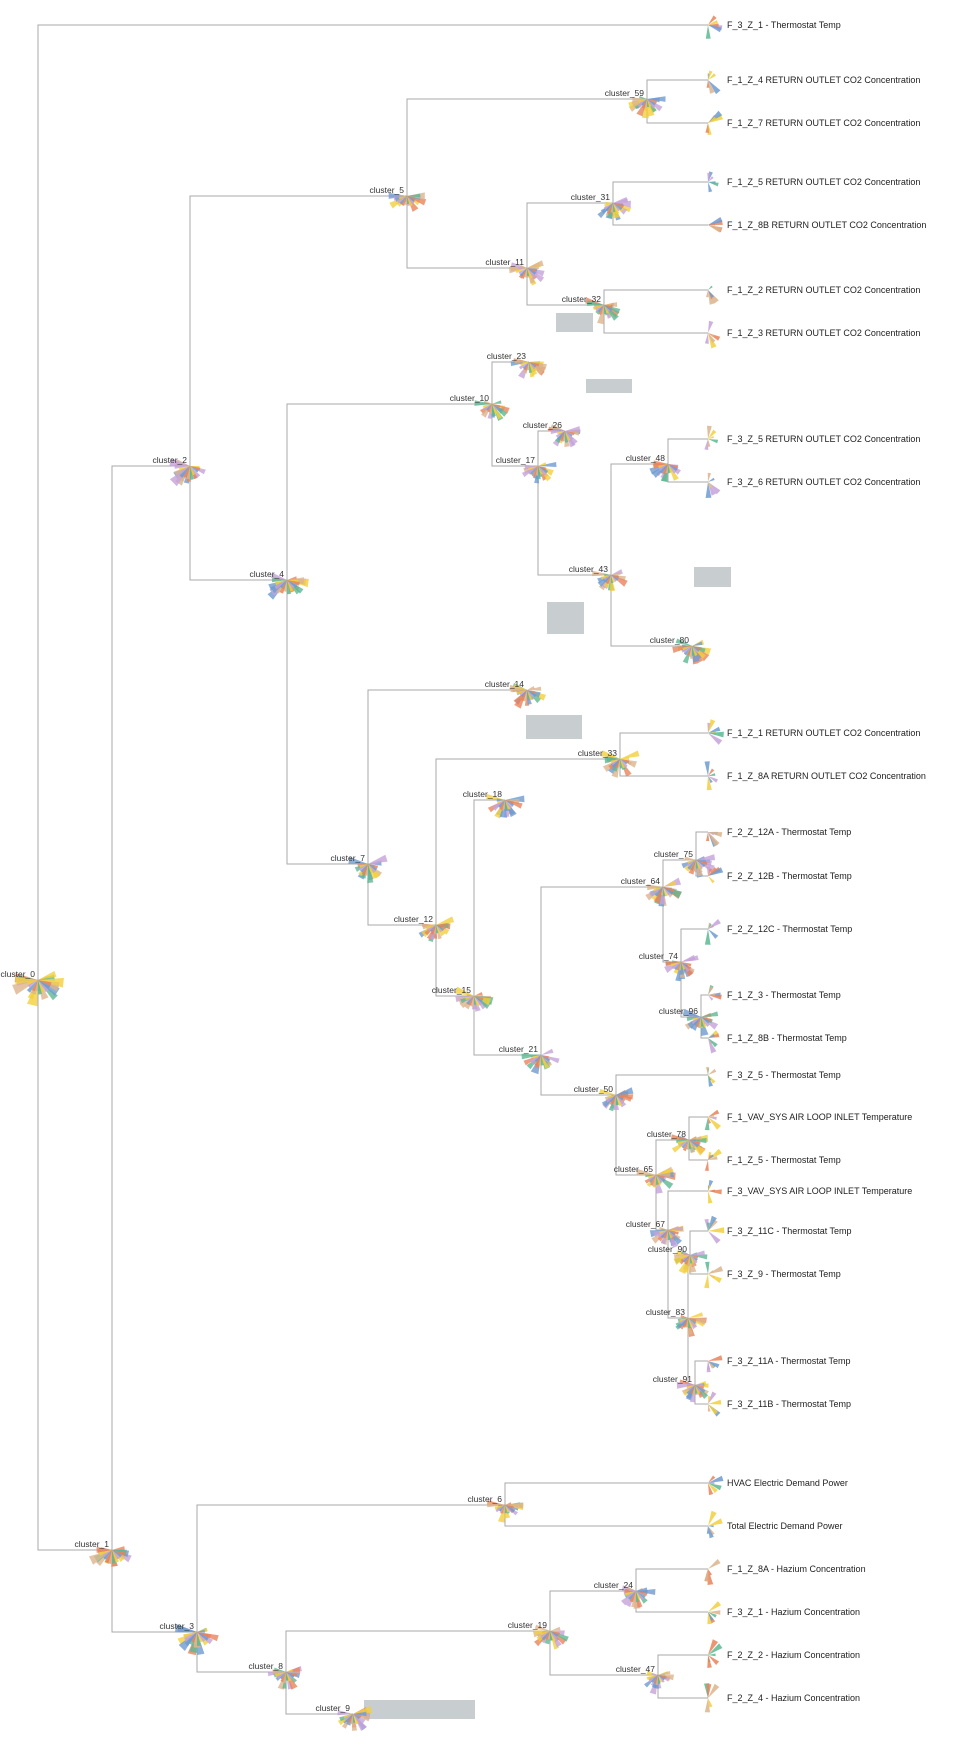 The width and height of the screenshot is (971, 1742). I want to click on cluster-80-glyph, so click(692, 651).